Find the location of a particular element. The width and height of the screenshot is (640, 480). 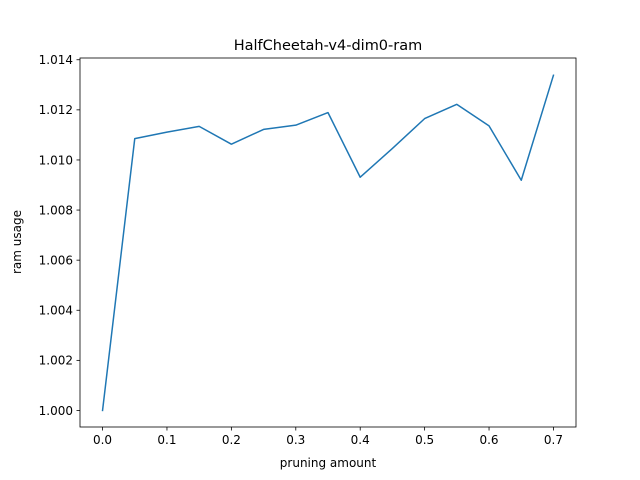

x-tick-label: 0.5 is located at coordinates (424, 440).